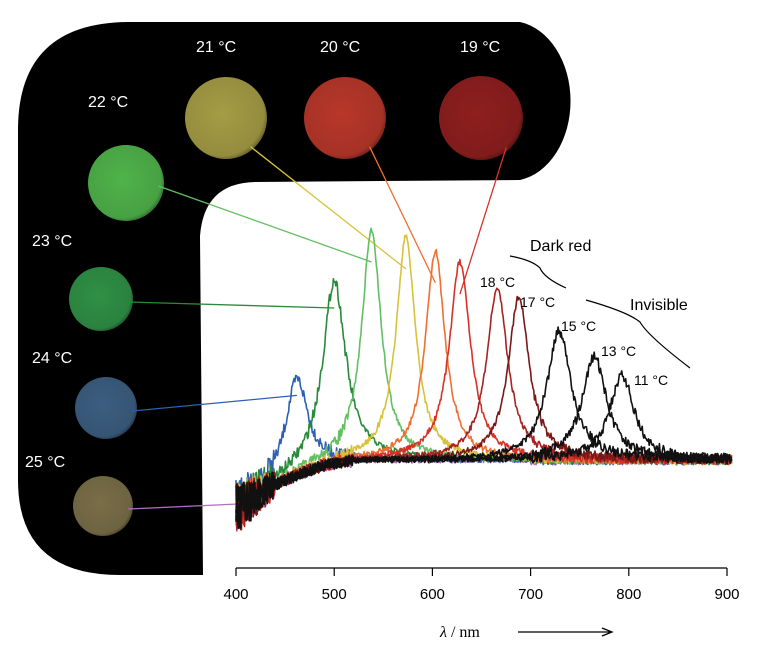 This screenshot has height=652, width=762. I want to click on photo-temperature-label: 19 °C, so click(480, 47).